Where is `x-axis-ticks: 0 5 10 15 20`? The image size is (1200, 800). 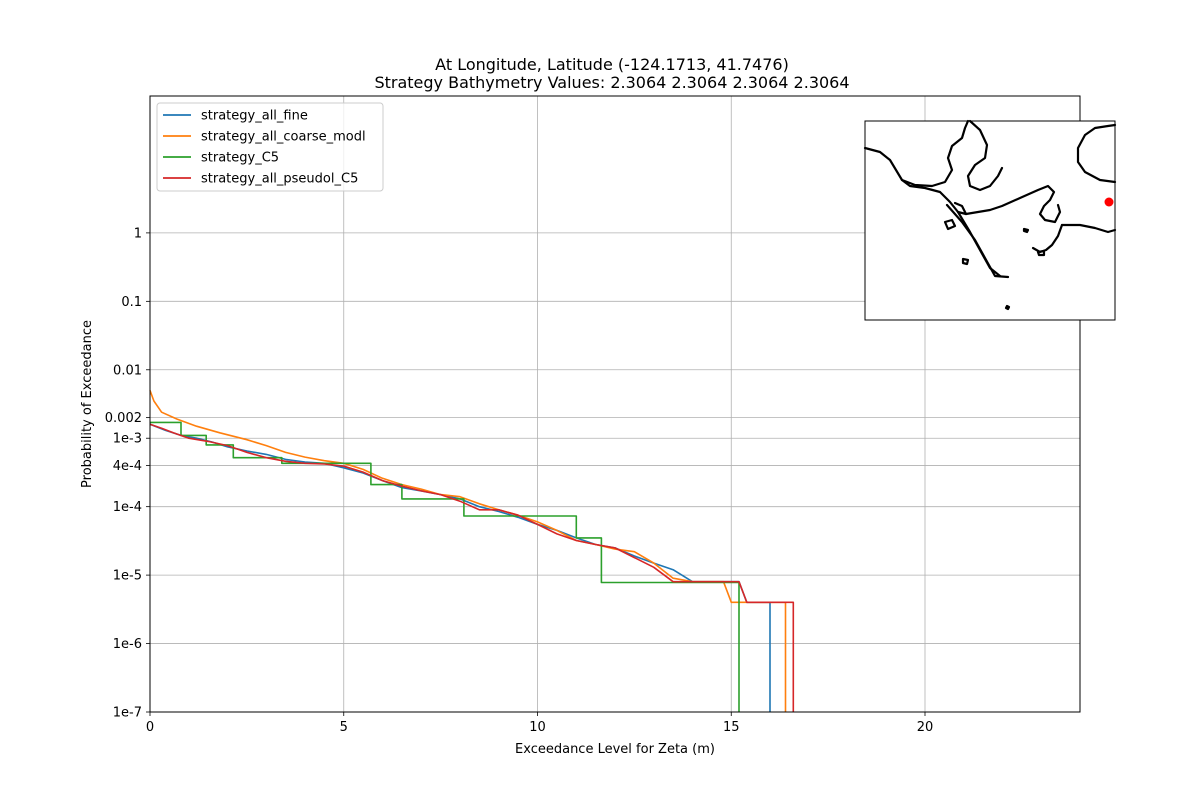
x-axis-ticks: 0 5 10 15 20 is located at coordinates (539, 723).